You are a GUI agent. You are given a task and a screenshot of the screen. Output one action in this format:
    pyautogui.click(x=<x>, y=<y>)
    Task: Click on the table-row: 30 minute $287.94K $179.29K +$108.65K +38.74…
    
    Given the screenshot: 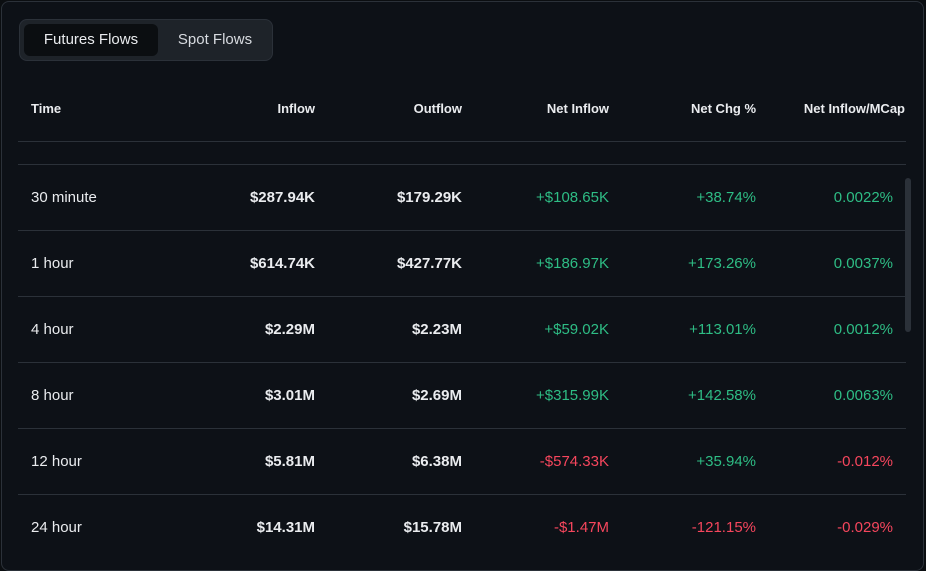 What is the action you would take?
    pyautogui.click(x=462, y=197)
    